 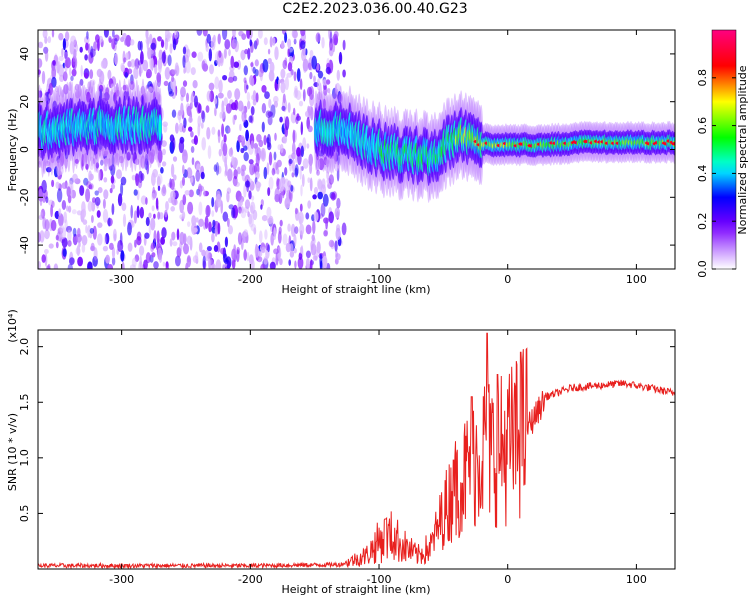 What do you see at coordinates (24, 458) in the screenshot?
I see `y-tick-label: 1.0` at bounding box center [24, 458].